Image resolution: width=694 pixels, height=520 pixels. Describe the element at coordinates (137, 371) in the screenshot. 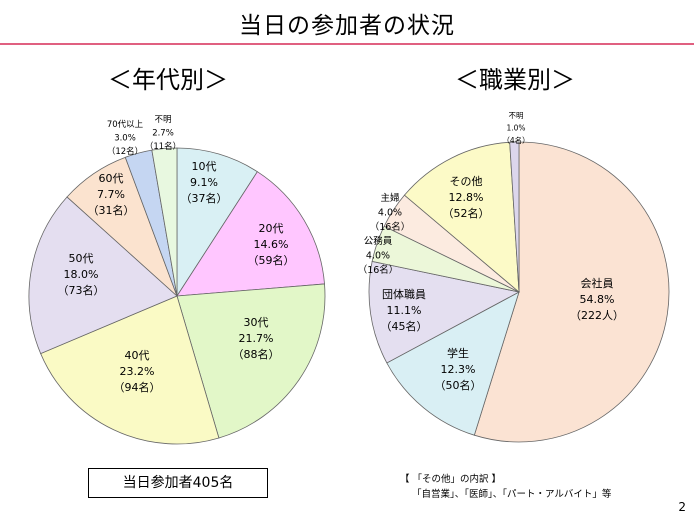

I see `slice-percent: 23.2%` at that location.